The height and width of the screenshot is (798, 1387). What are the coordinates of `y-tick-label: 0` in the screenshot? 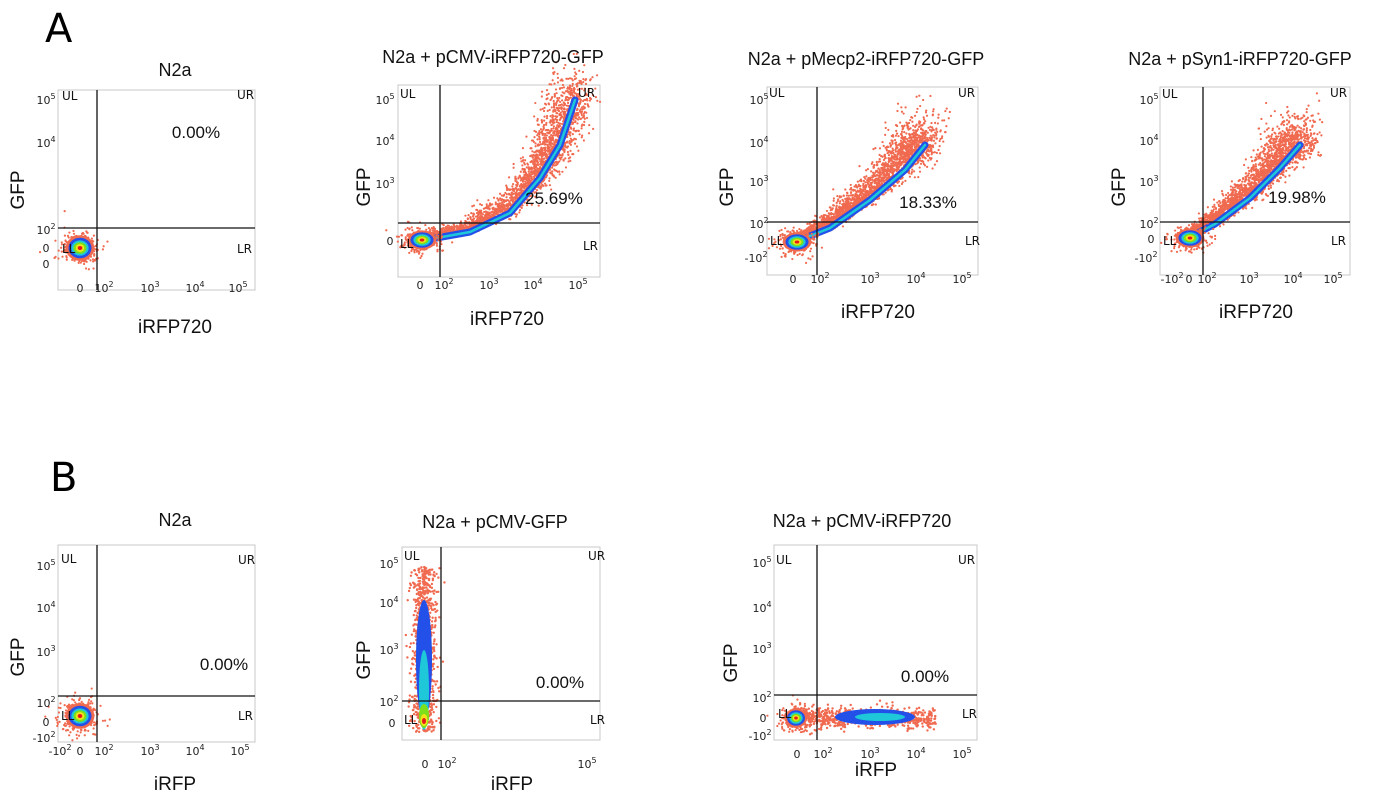 It's located at (46, 248).